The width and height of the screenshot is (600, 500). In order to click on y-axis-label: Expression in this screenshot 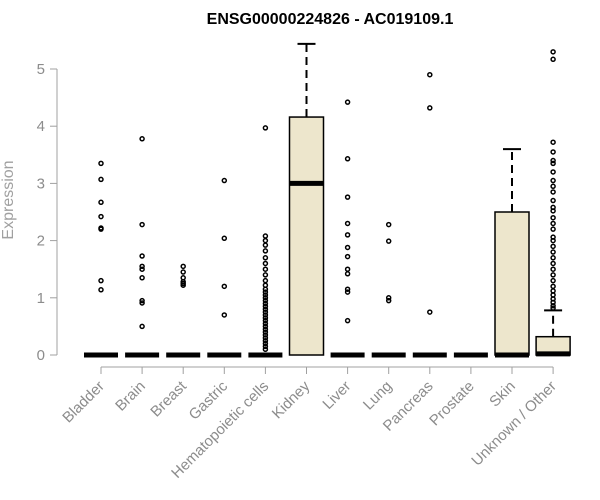, I will do `click(8, 199)`.